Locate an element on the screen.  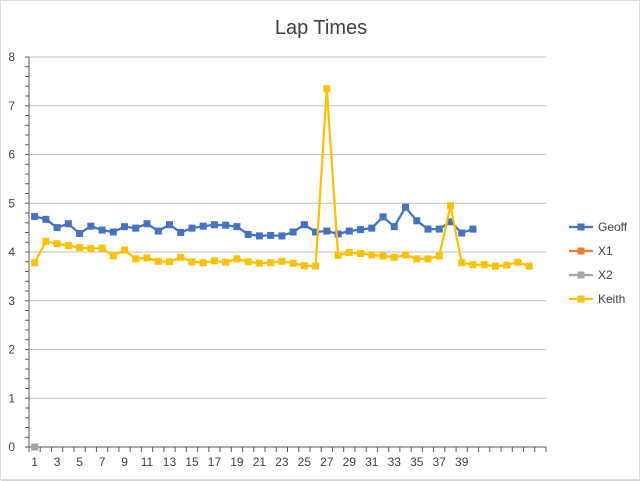
series-line-geoff is located at coordinates (254, 222).